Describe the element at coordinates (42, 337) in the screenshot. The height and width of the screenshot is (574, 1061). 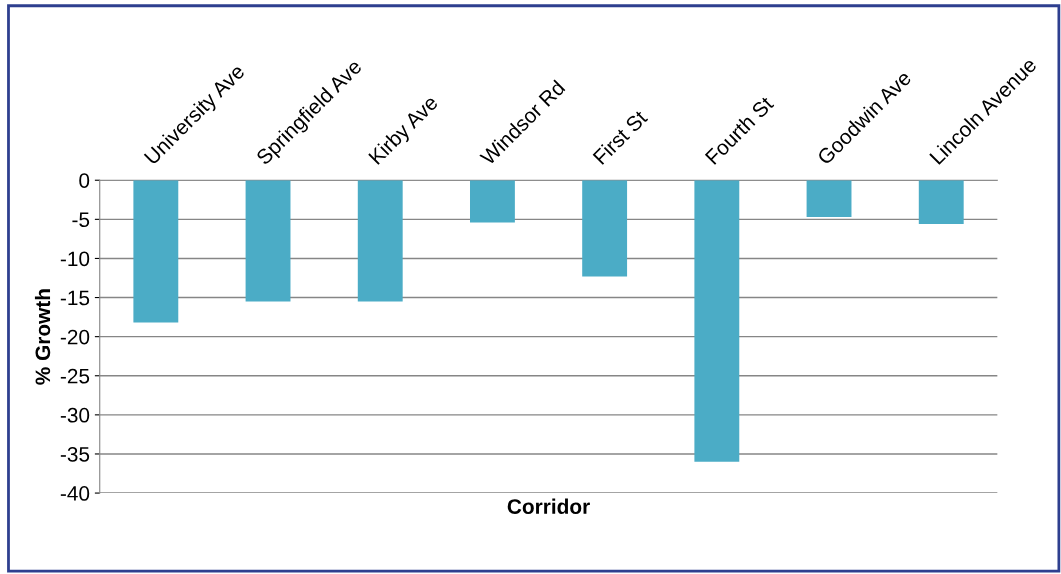
I see `y-axis-title: % Growth` at that location.